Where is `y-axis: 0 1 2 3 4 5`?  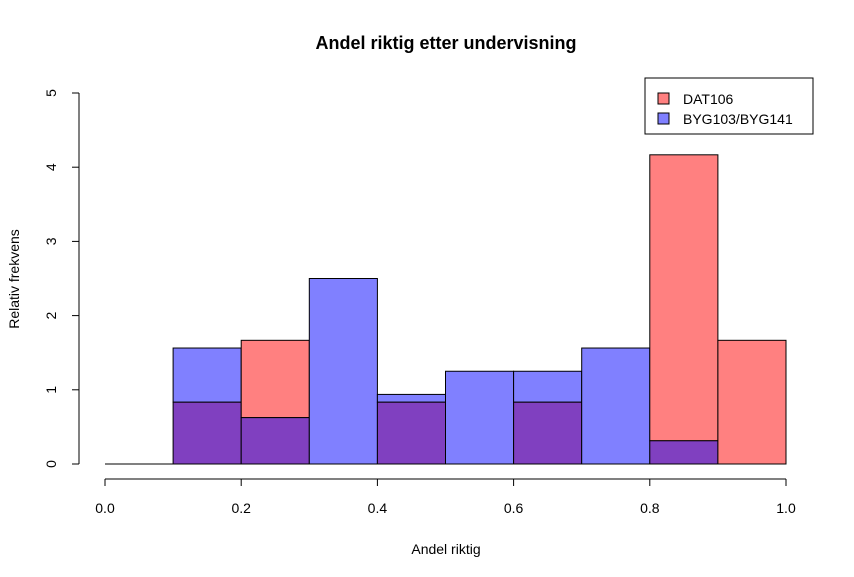
y-axis: 0 1 2 3 4 5 is located at coordinates (61, 278).